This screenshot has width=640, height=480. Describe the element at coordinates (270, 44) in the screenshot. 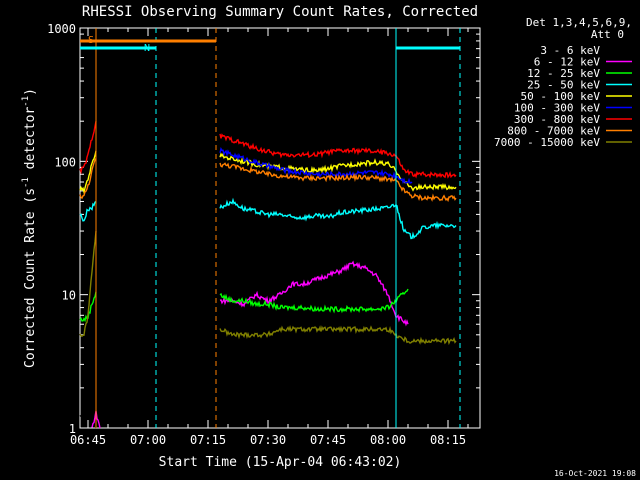

I see `state-bars: SN` at that location.